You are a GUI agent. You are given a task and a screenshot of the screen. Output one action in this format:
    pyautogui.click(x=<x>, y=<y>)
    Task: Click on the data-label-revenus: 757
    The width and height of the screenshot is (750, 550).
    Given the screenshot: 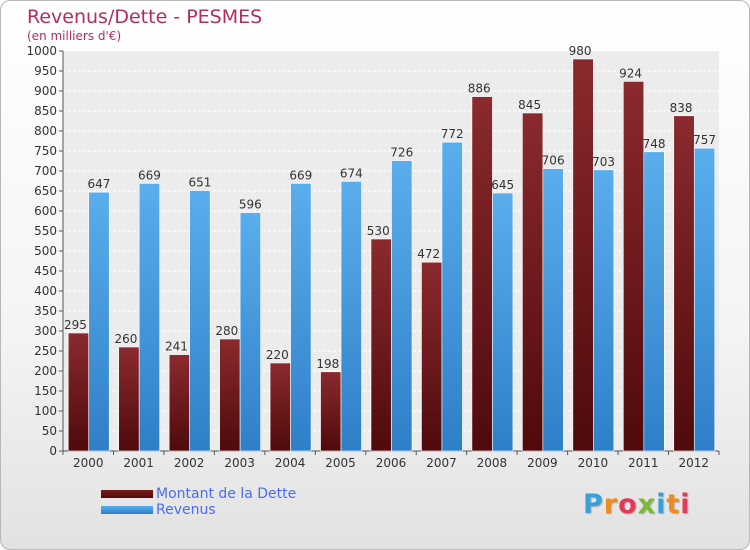 What is the action you would take?
    pyautogui.click(x=704, y=140)
    